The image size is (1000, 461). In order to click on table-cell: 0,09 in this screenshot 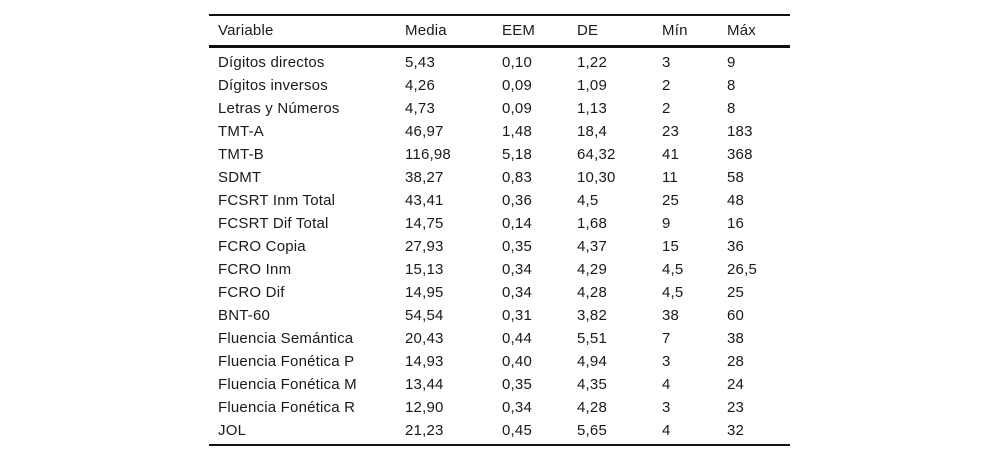, I will do `click(517, 85)`.